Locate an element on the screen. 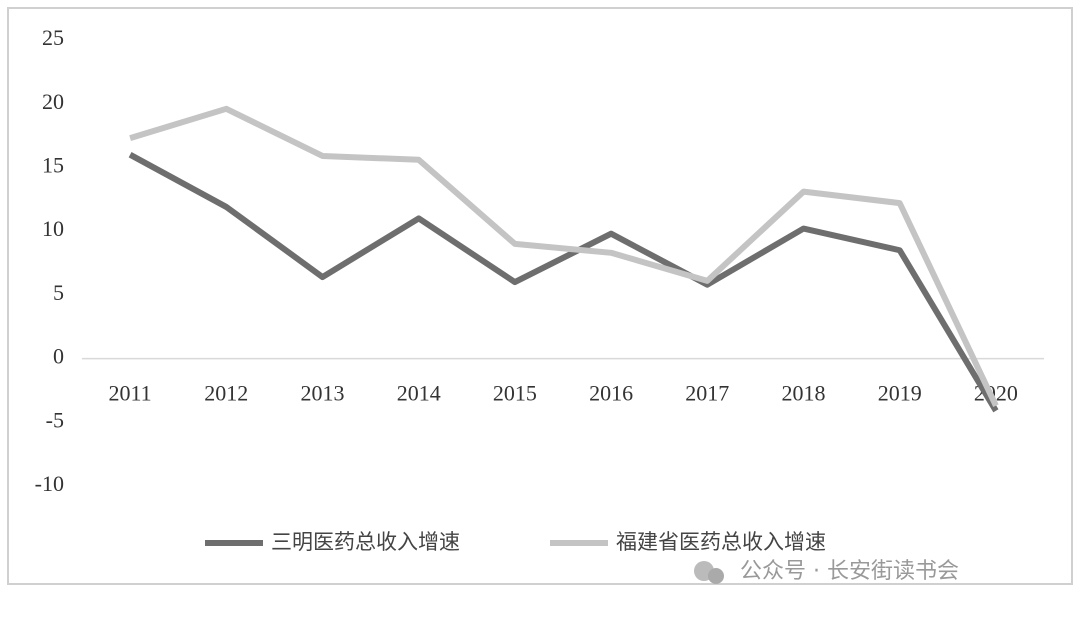  y-tick-label: 5 is located at coordinates (58, 292).